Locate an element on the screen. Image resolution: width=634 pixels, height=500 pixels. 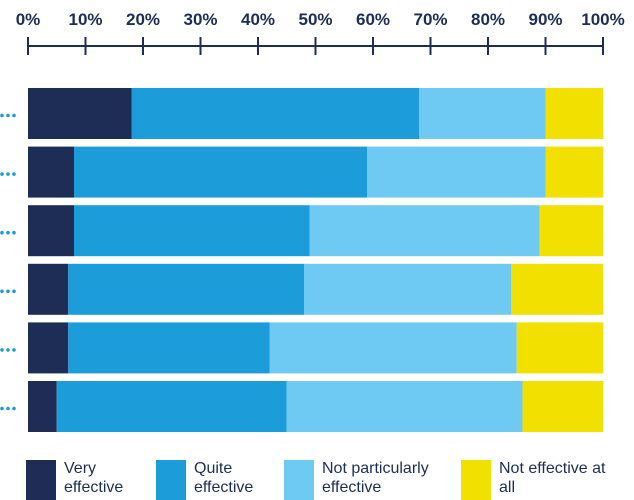
x-tick-label: 50% is located at coordinates (315, 19).